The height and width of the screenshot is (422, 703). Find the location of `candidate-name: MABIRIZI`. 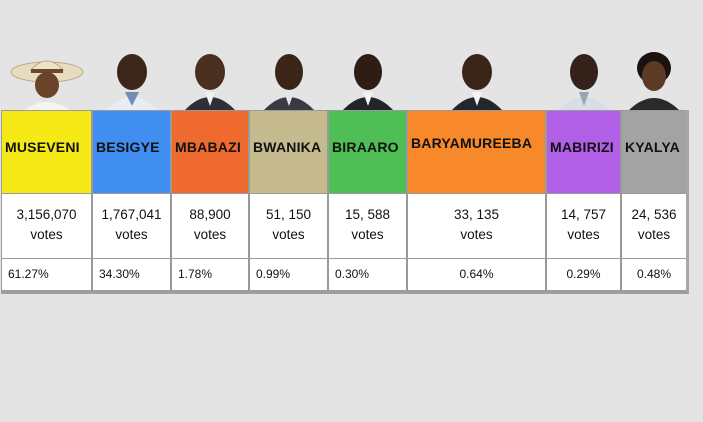

candidate-name: MABIRIZI is located at coordinates (582, 147).